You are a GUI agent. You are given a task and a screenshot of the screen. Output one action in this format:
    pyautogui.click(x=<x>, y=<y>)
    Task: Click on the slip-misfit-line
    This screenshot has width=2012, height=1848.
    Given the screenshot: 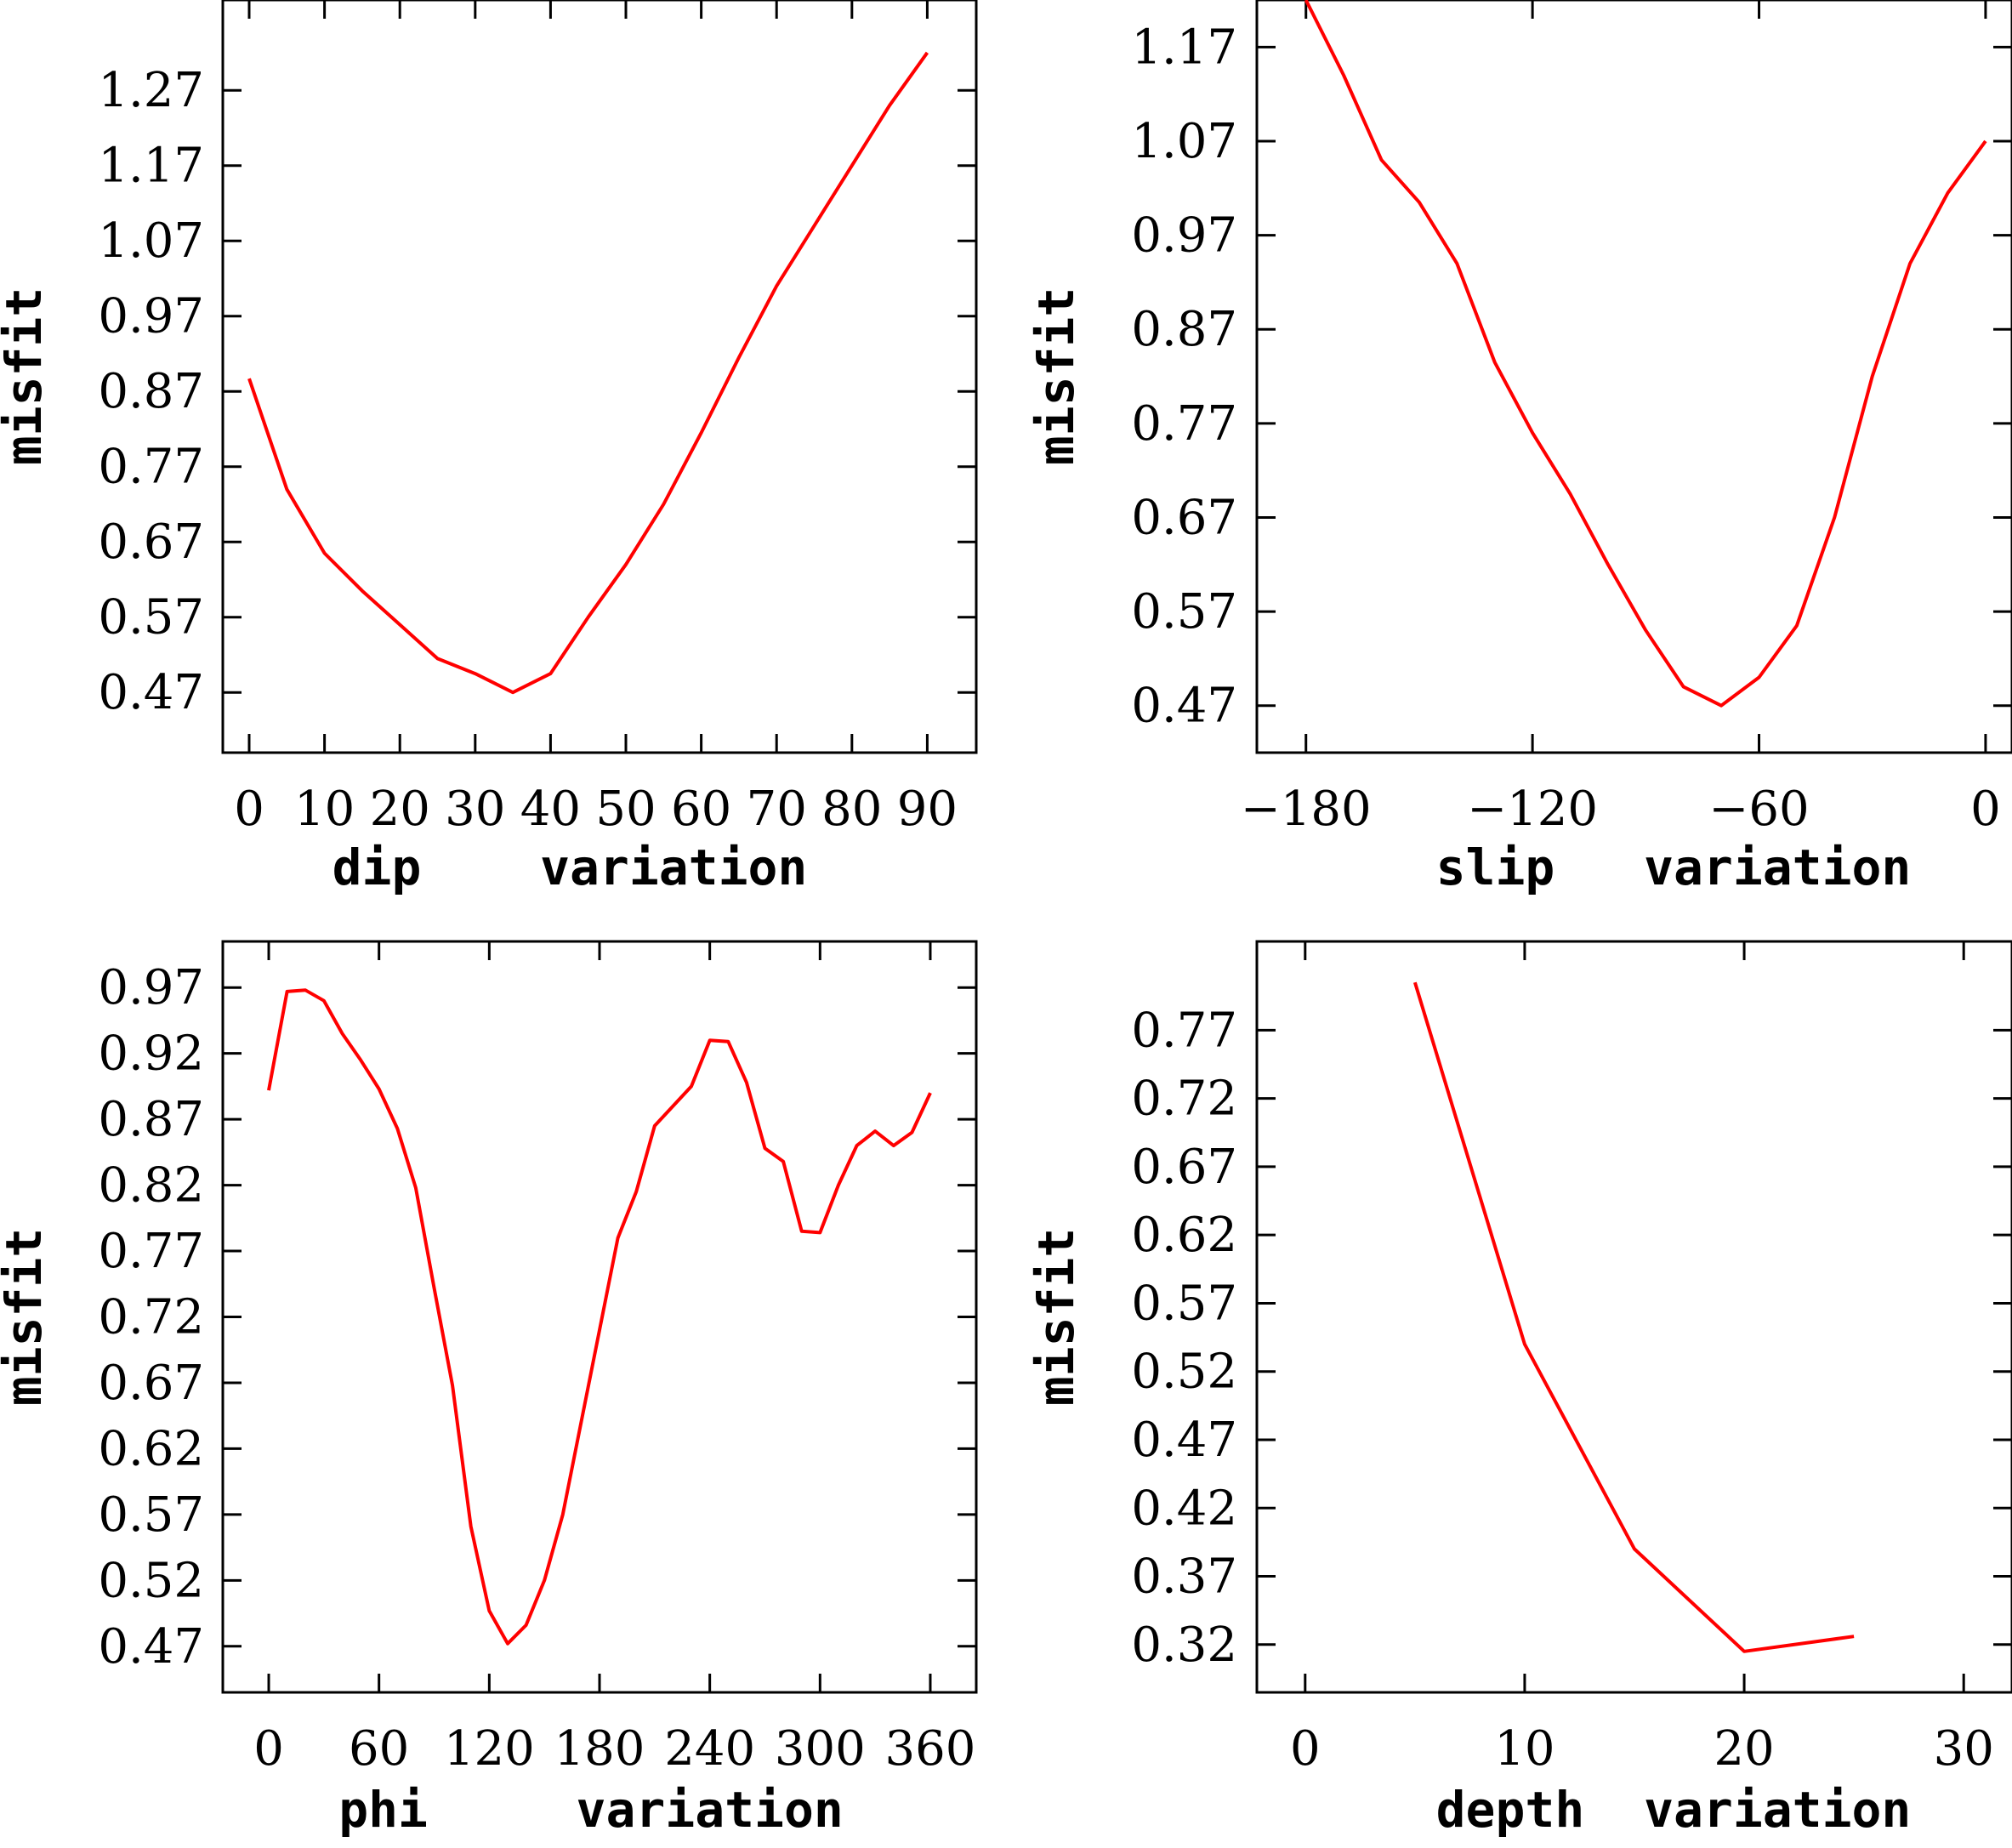 What is the action you would take?
    pyautogui.click(x=1645, y=354)
    